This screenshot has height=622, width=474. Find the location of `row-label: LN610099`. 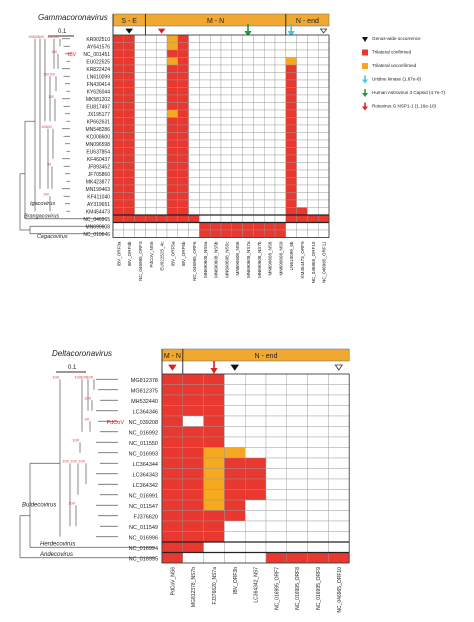

row-label: LN610099 is located at coordinates (98, 77).